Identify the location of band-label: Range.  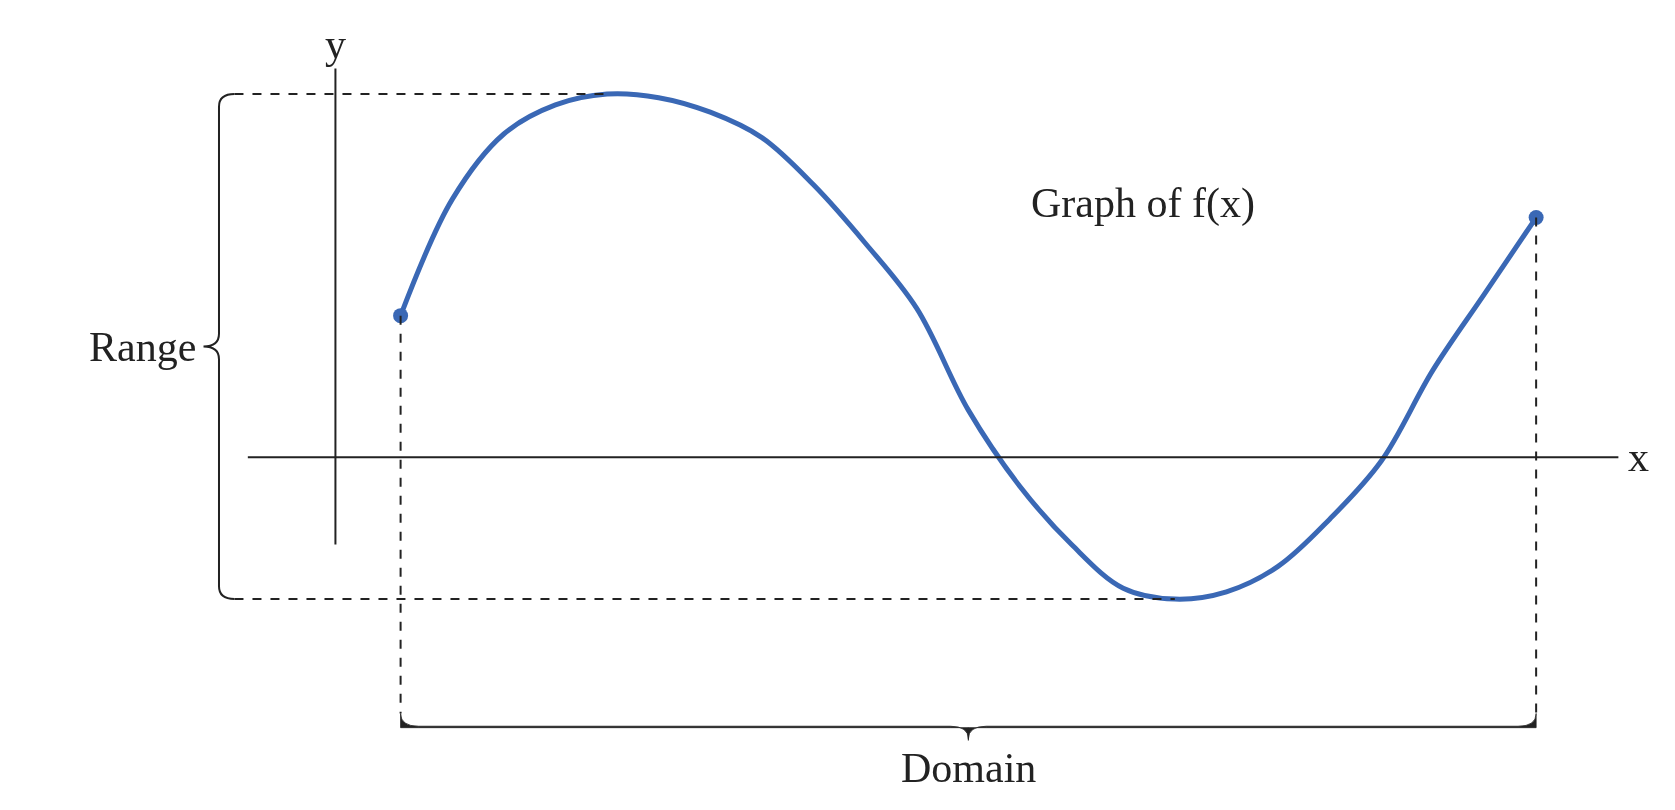
(143, 347).